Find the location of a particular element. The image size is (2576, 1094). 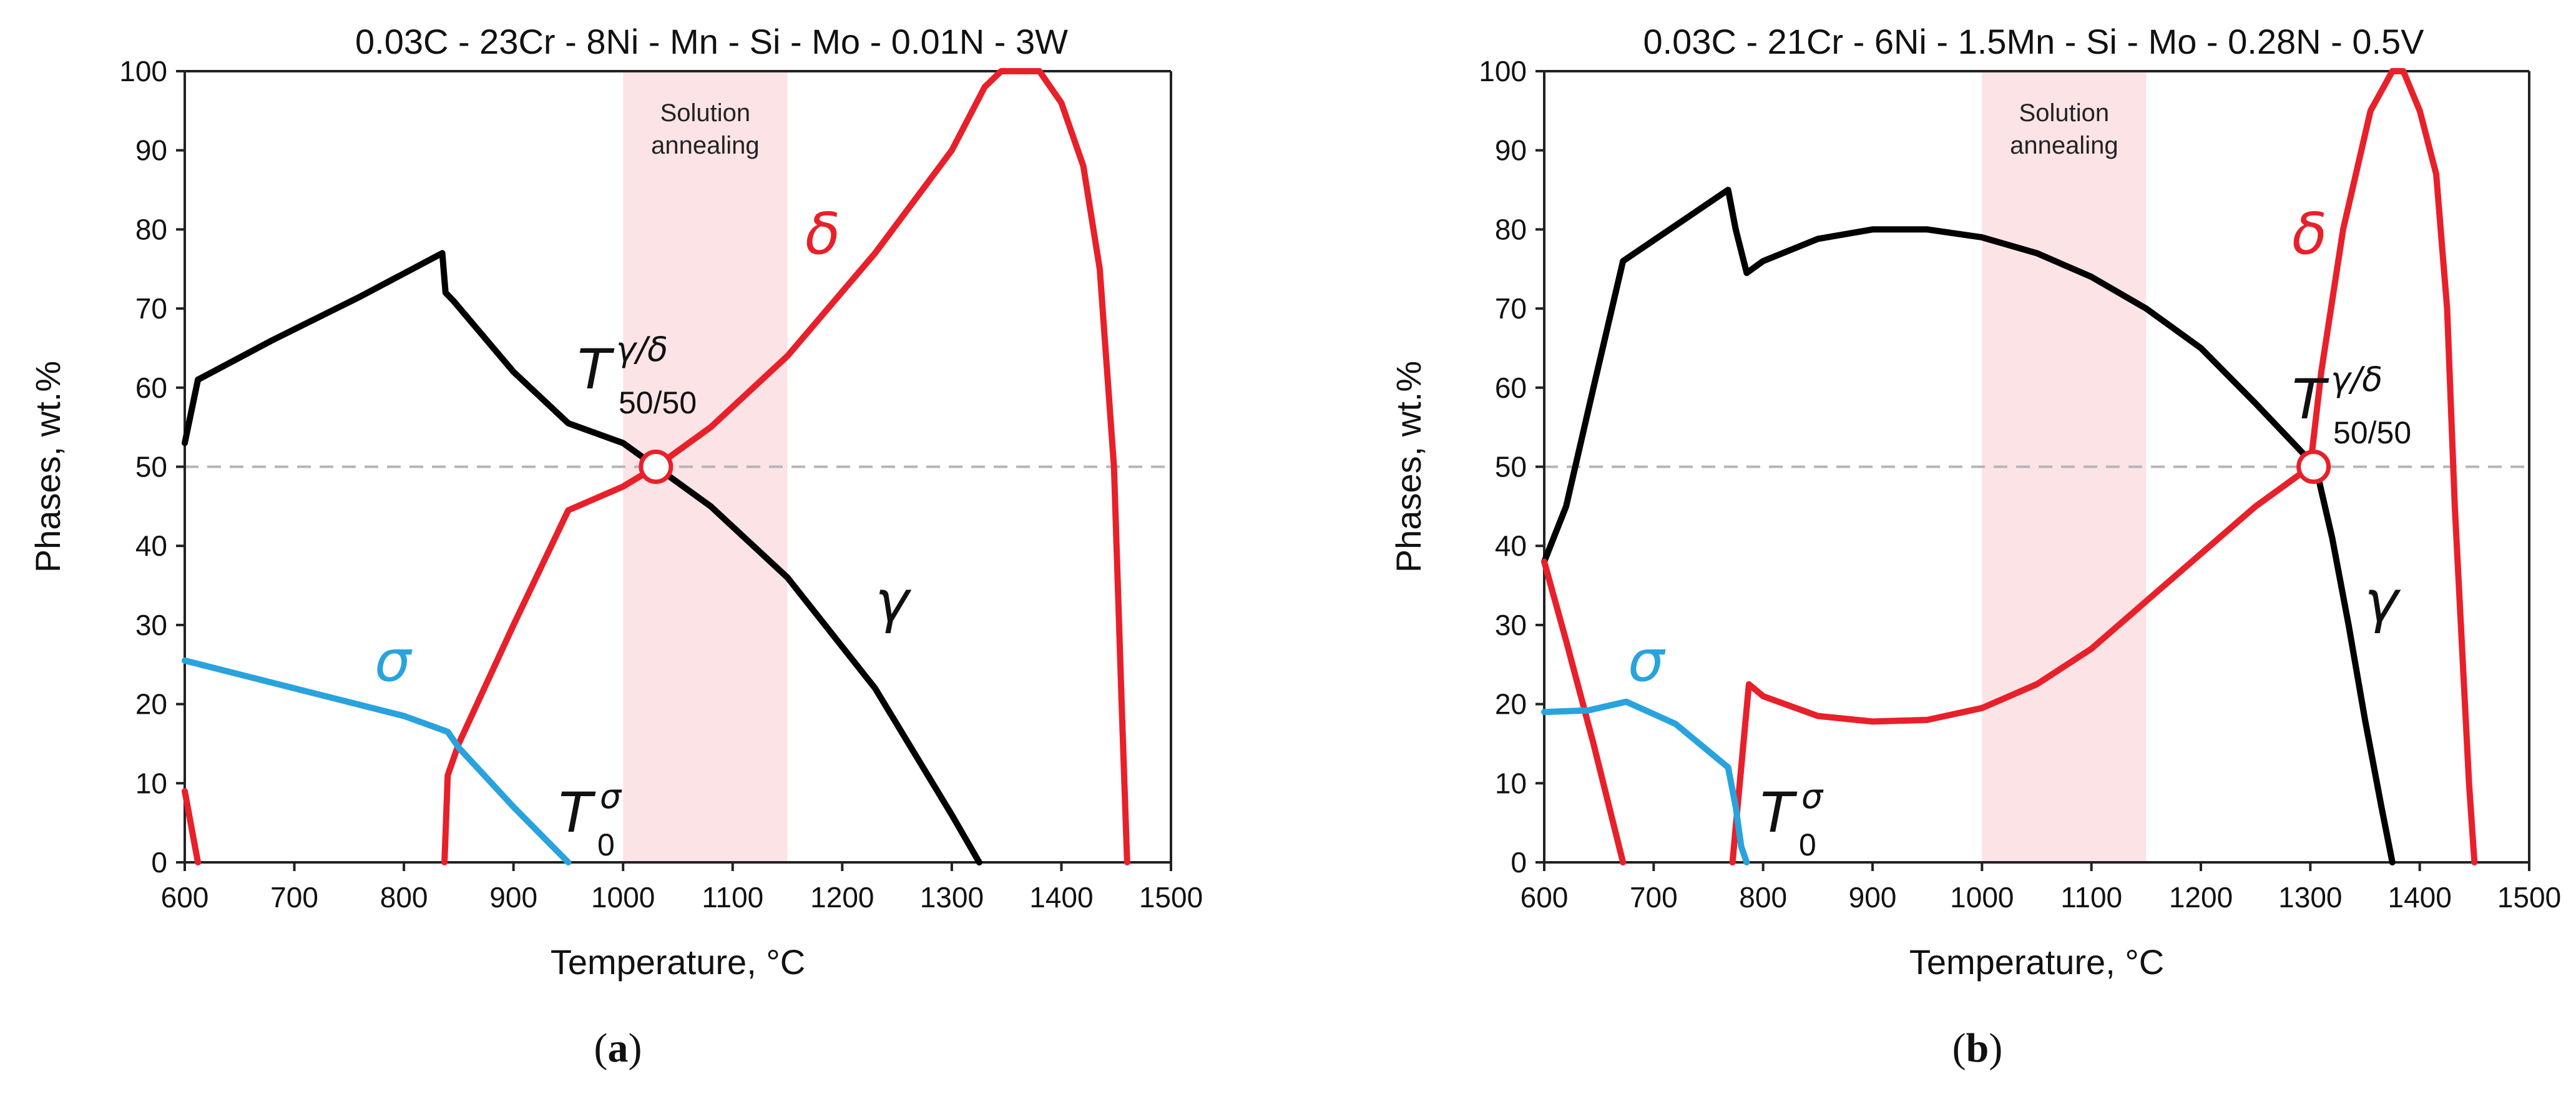

panel-label-letter: a is located at coordinates (618, 1048).